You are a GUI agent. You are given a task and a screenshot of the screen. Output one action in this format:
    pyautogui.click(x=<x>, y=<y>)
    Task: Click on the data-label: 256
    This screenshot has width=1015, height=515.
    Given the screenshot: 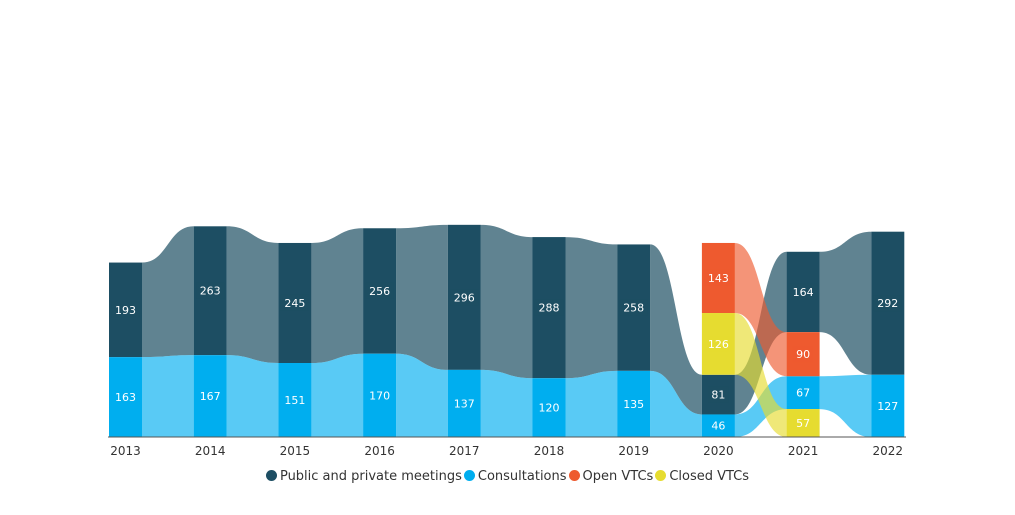 What is the action you would take?
    pyautogui.click(x=379, y=291)
    